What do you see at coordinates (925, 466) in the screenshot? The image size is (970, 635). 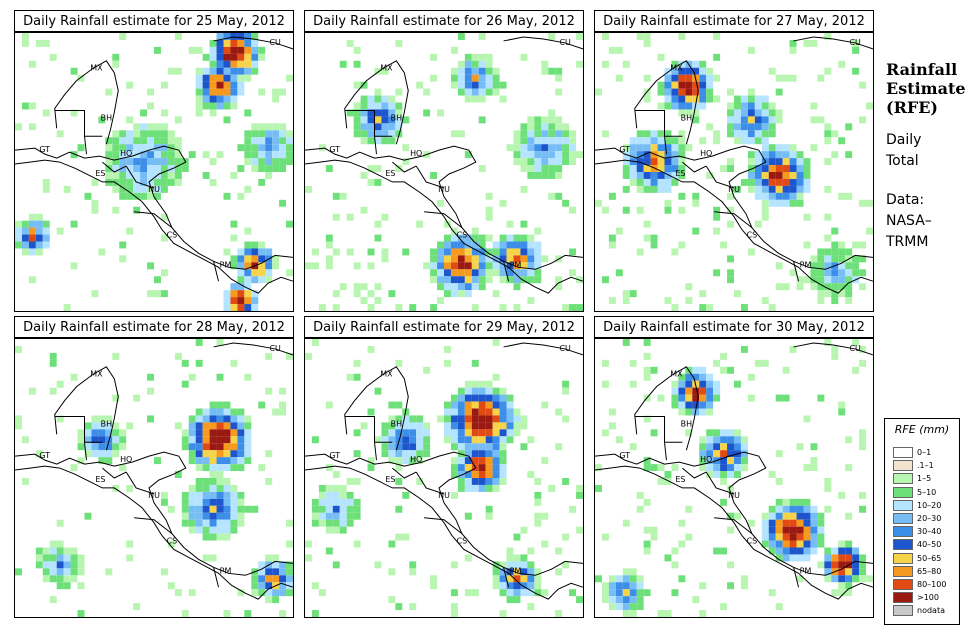 I see `legend-label: .1–1` at bounding box center [925, 466].